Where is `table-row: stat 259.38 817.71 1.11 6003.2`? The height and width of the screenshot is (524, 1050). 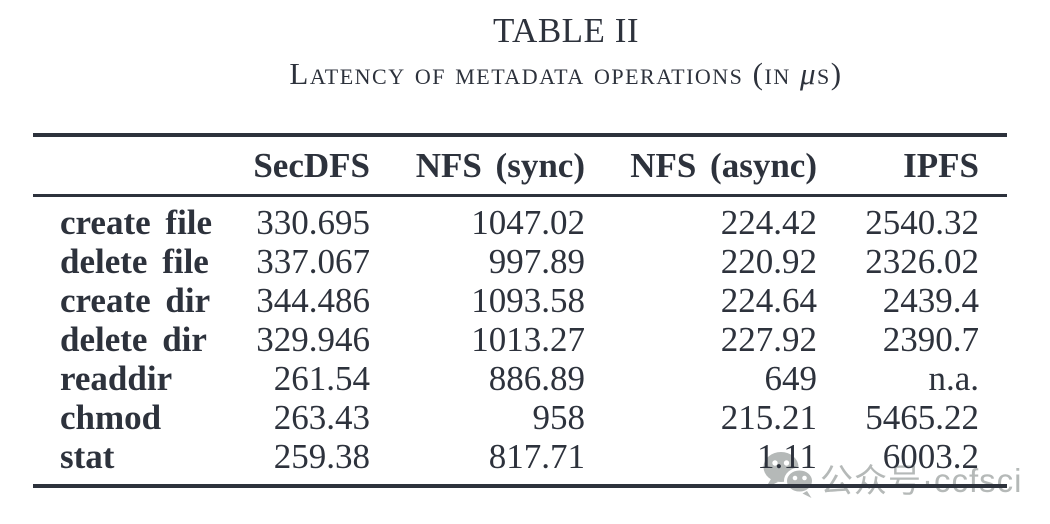 table-row: stat 259.38 817.71 1.11 6003.2 is located at coordinates (520, 461).